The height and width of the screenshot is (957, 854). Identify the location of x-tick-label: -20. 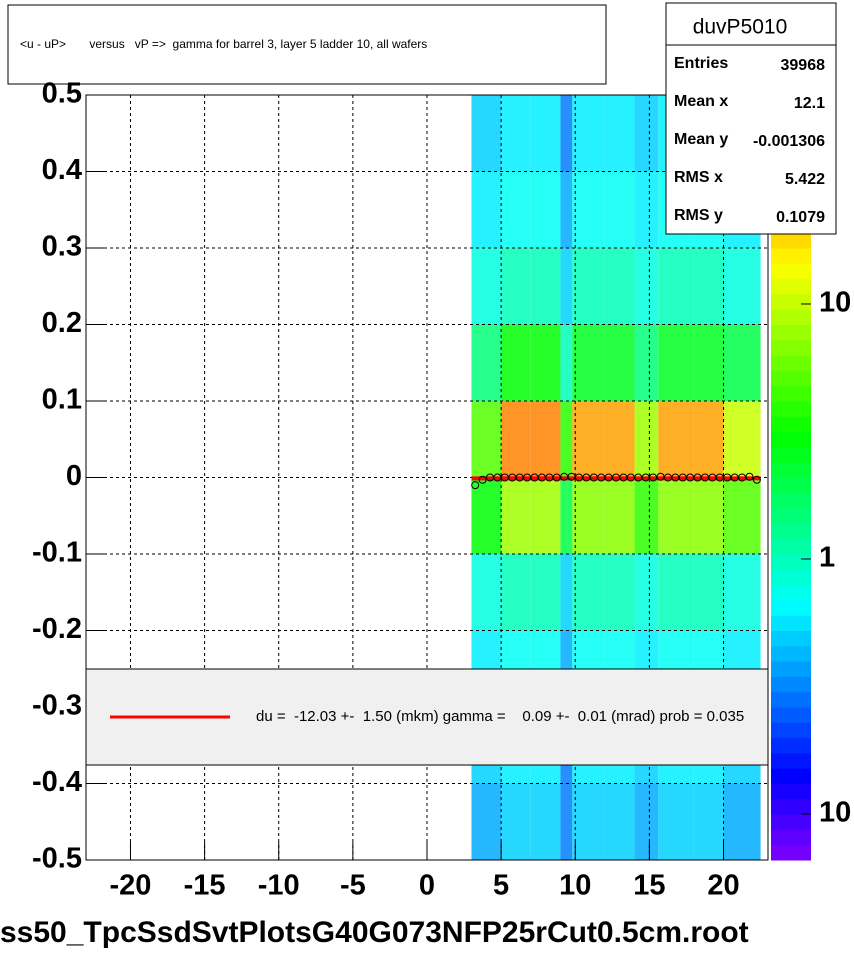
(131, 886).